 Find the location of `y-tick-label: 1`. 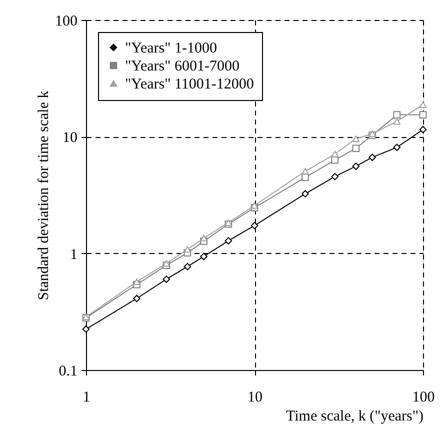

y-tick-label: 1 is located at coordinates (74, 254).